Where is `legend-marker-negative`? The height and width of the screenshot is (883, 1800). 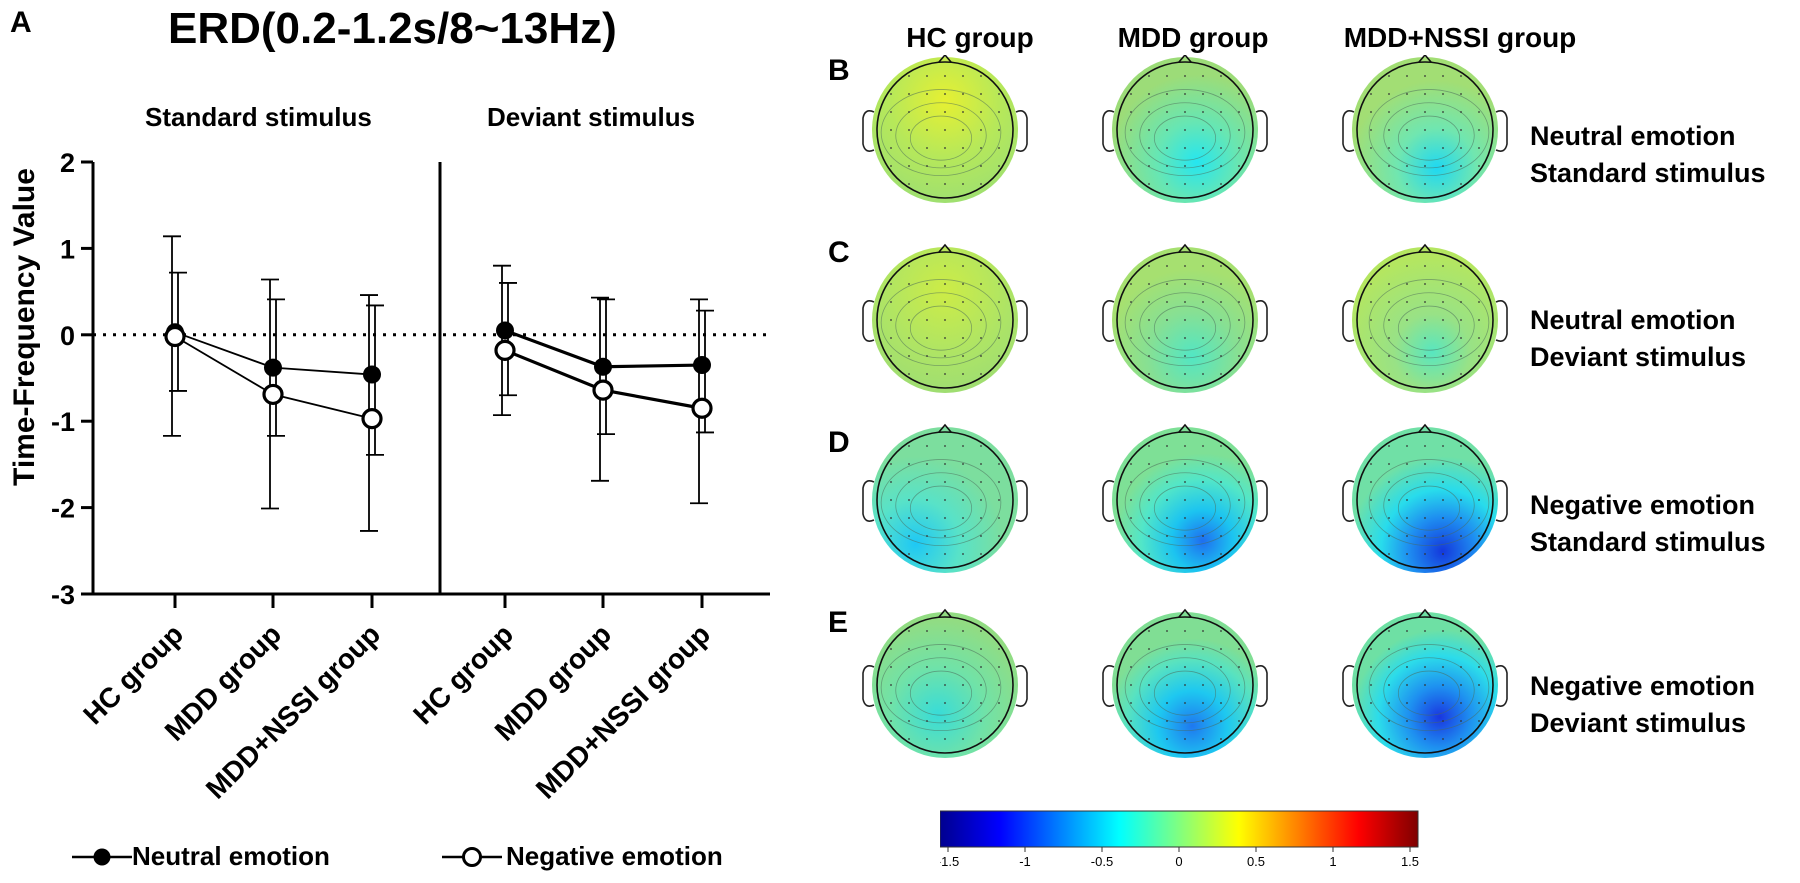 legend-marker-negative is located at coordinates (472, 857).